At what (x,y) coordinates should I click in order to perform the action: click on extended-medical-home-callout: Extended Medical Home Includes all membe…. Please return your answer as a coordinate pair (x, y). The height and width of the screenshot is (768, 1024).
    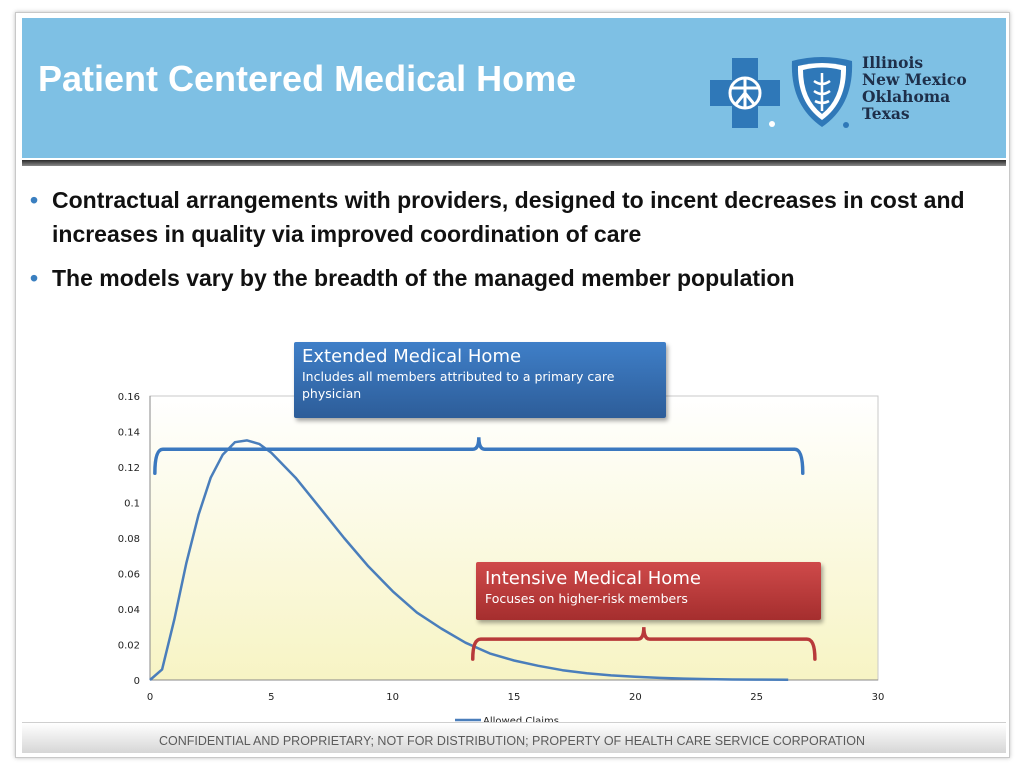
    Looking at the image, I should click on (480, 380).